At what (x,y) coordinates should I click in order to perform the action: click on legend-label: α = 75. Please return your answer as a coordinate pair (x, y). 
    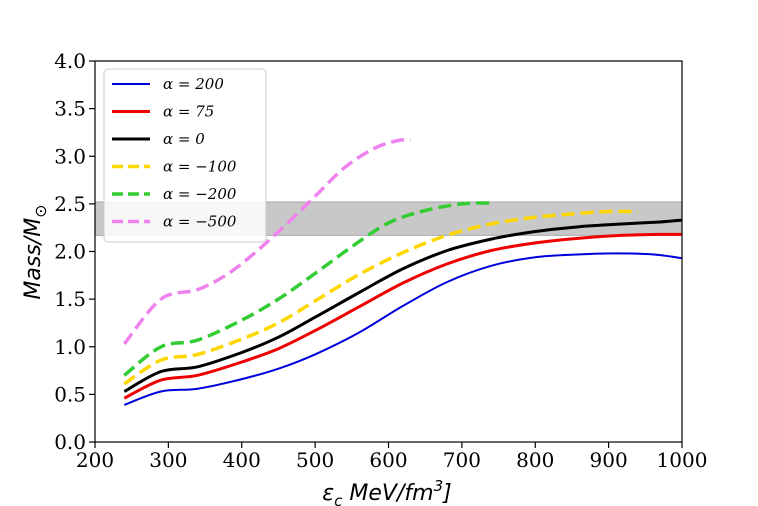
    Looking at the image, I should click on (188, 112).